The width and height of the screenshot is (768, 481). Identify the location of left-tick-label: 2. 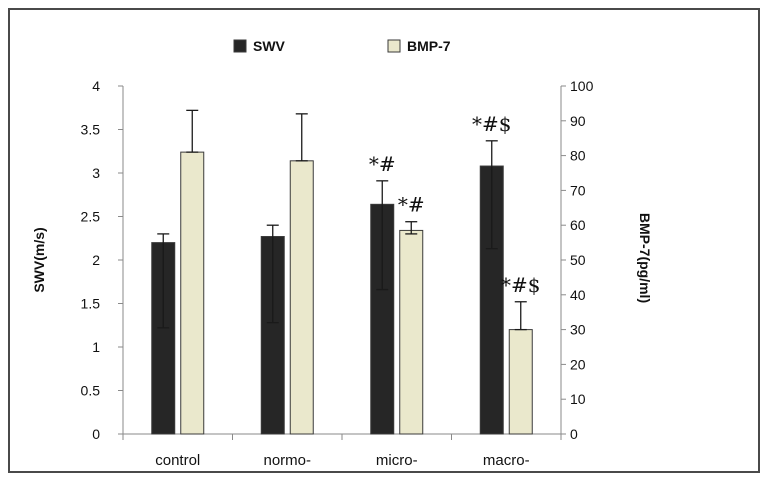
(96, 260).